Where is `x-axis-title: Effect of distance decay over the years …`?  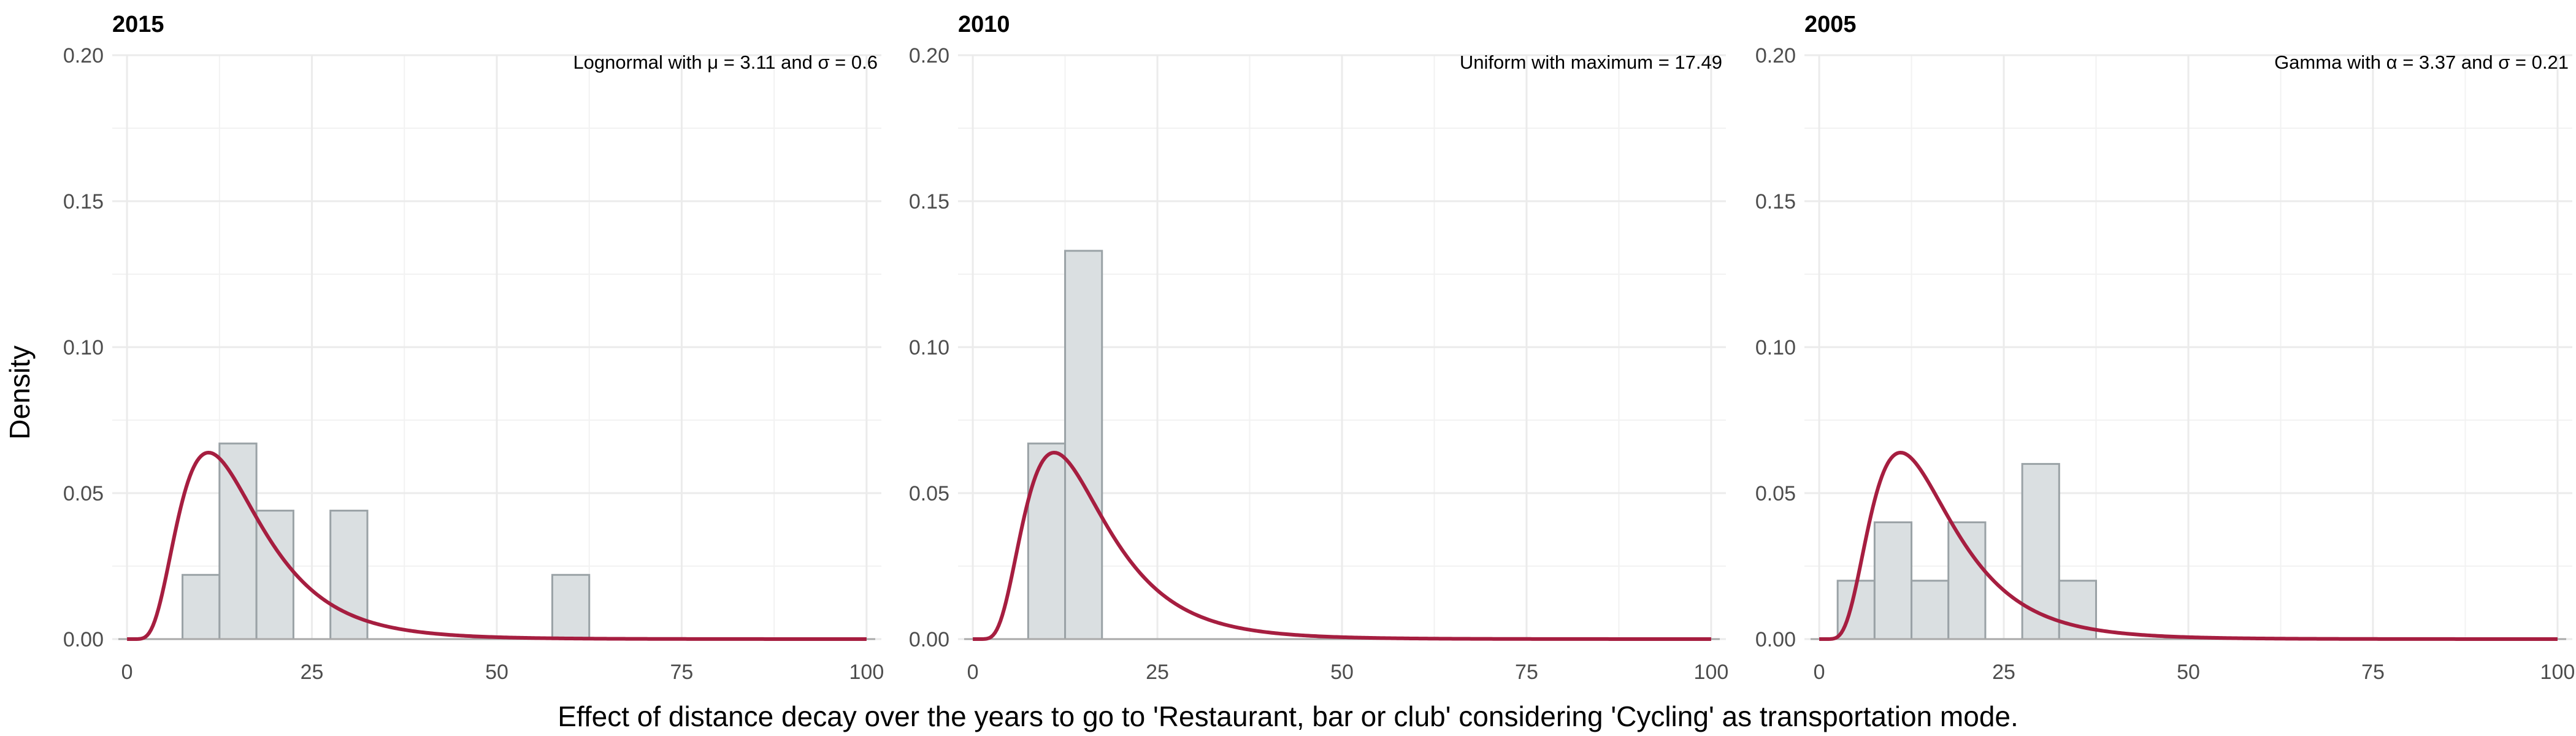
x-axis-title: Effect of distance decay over the years … is located at coordinates (1288, 716).